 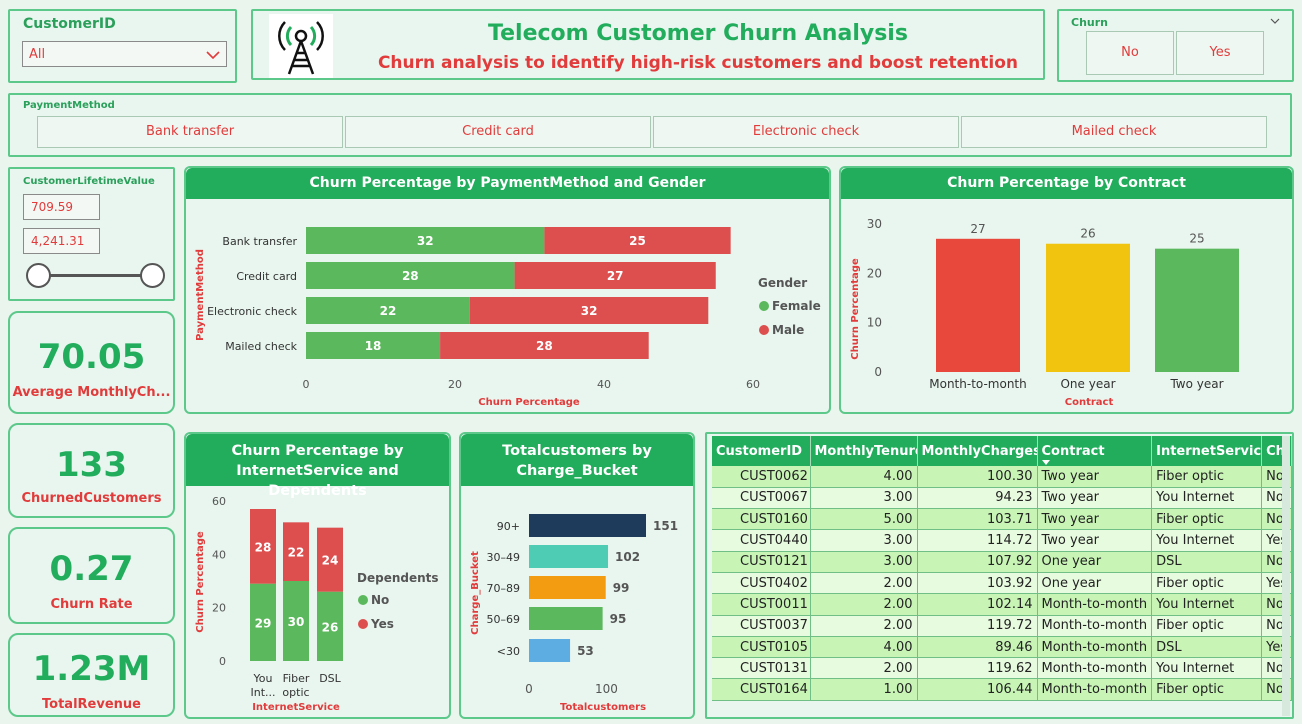 What do you see at coordinates (1196, 384) in the screenshot?
I see `x-tick-label: Two year` at bounding box center [1196, 384].